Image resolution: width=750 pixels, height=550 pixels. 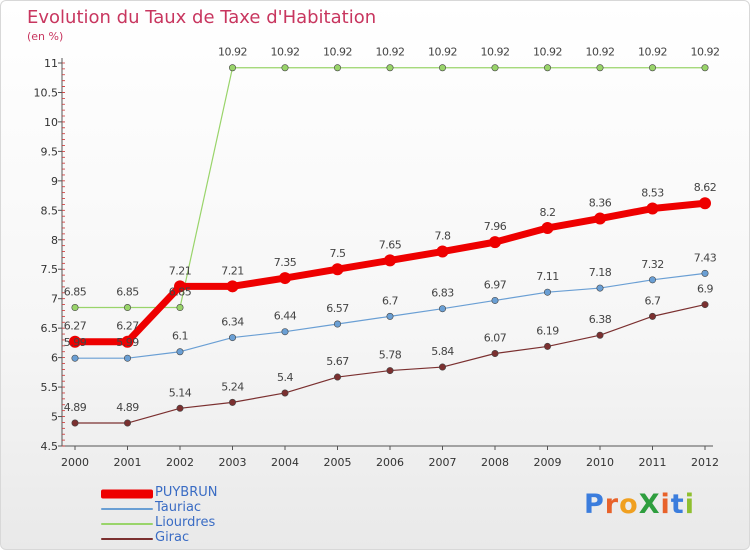 I want to click on data-label: 6.27, so click(x=75, y=326).